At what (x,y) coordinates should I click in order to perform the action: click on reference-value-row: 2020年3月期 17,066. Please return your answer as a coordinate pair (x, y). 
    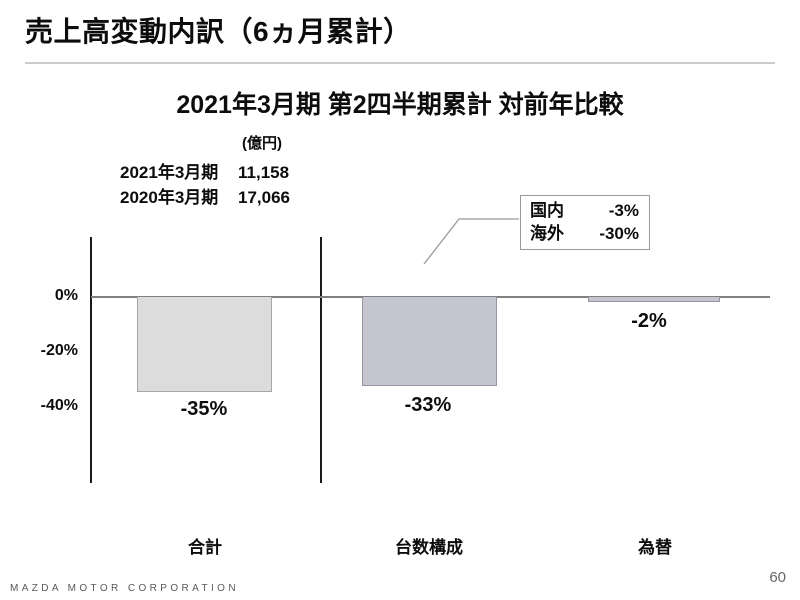
    Looking at the image, I should click on (205, 197).